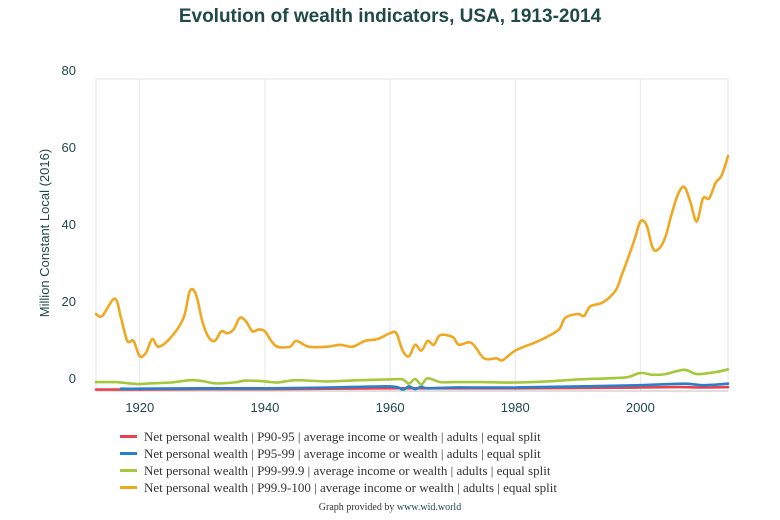 Image resolution: width=780 pixels, height=520 pixels. What do you see at coordinates (69, 70) in the screenshot?
I see `y-tick-label: 80` at bounding box center [69, 70].